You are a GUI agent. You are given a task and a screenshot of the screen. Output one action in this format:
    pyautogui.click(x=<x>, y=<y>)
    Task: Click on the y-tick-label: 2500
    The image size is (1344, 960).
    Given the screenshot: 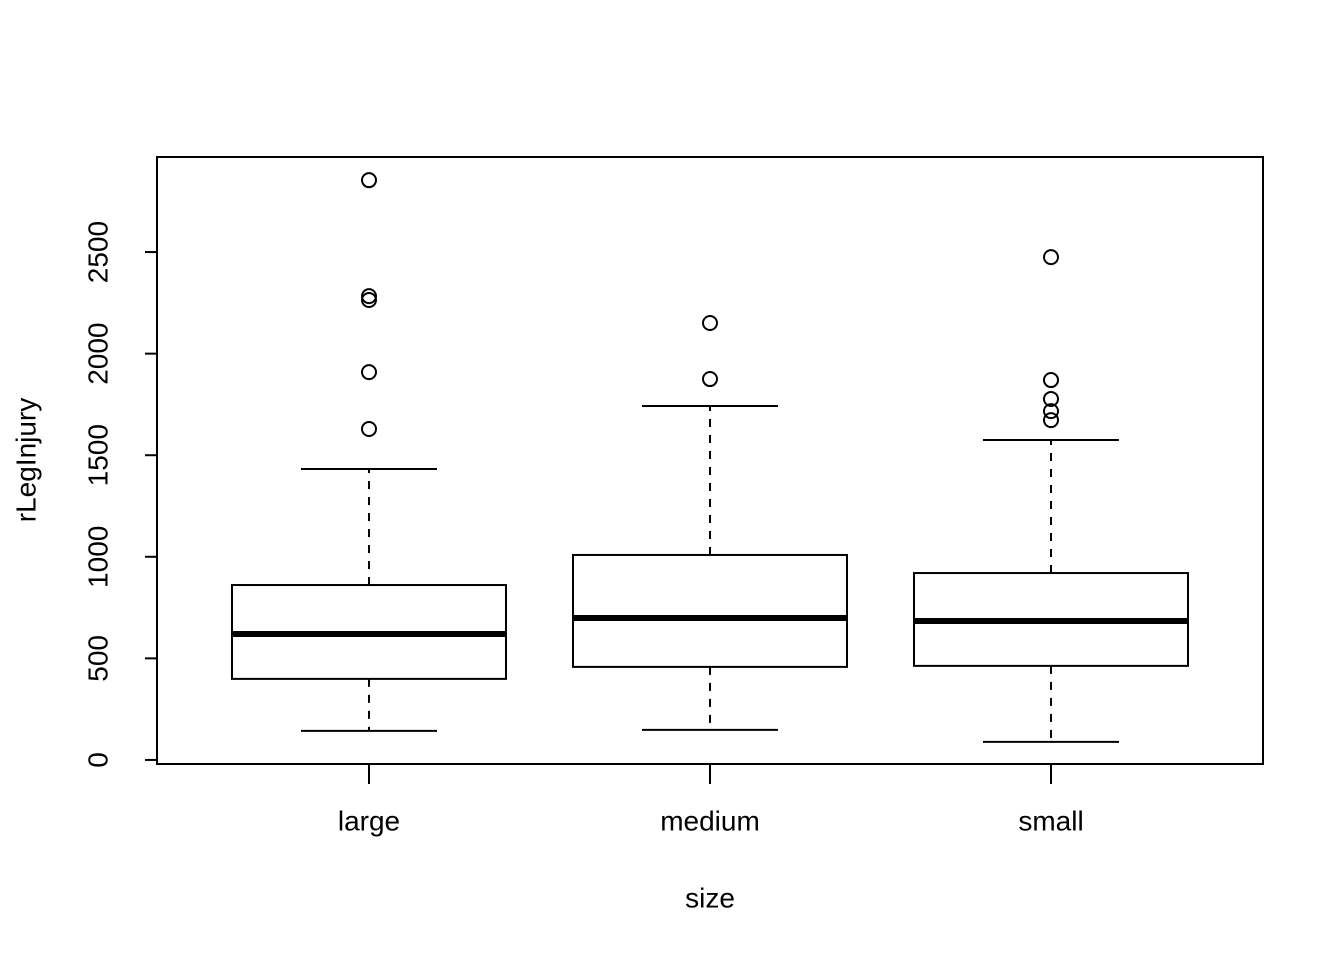 What is the action you would take?
    pyautogui.click(x=97, y=252)
    